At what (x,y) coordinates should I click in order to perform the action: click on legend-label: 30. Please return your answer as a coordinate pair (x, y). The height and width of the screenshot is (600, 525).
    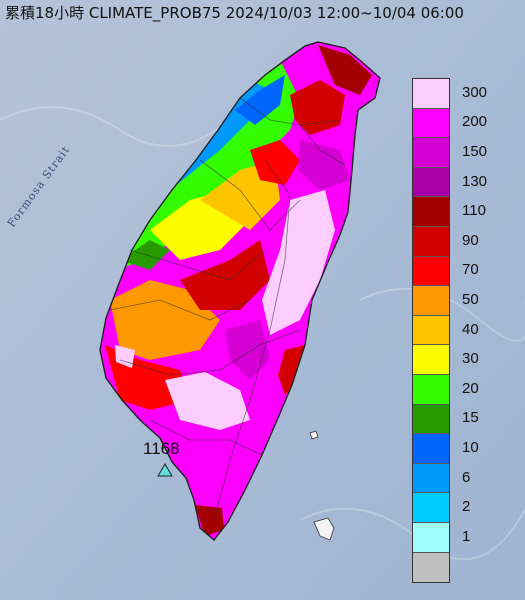
    Looking at the image, I should click on (470, 359).